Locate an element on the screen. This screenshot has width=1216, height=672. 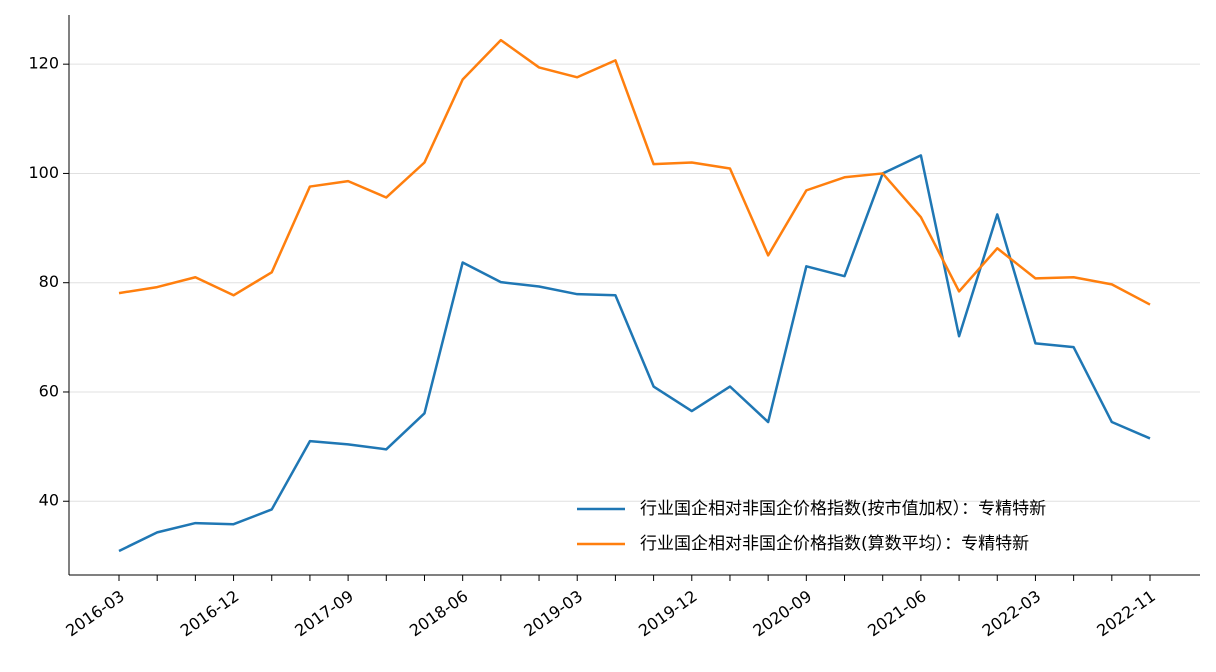
legend-label: 行业国企相对非国企价格指数(算数平均）：专精特新 is located at coordinates (834, 544).